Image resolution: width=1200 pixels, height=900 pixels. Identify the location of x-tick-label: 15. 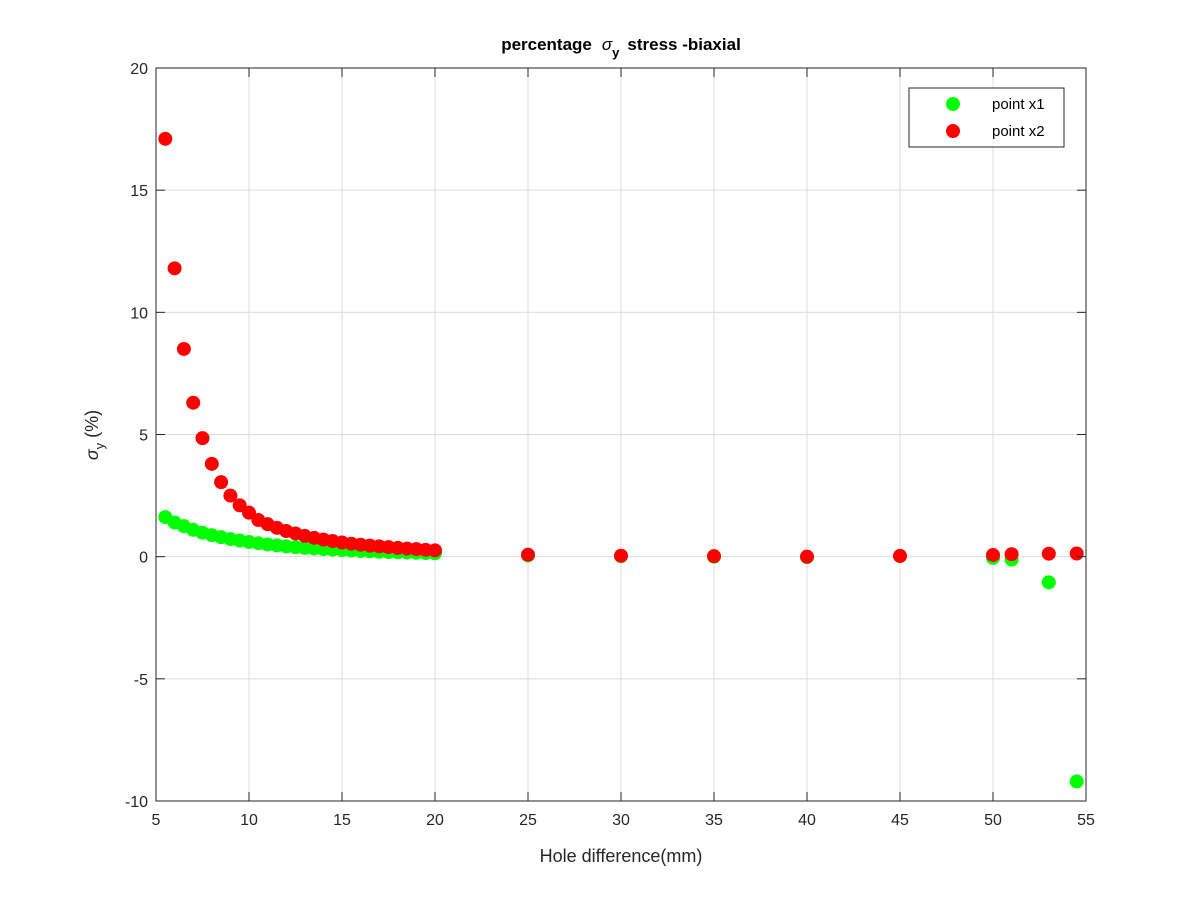
(342, 820).